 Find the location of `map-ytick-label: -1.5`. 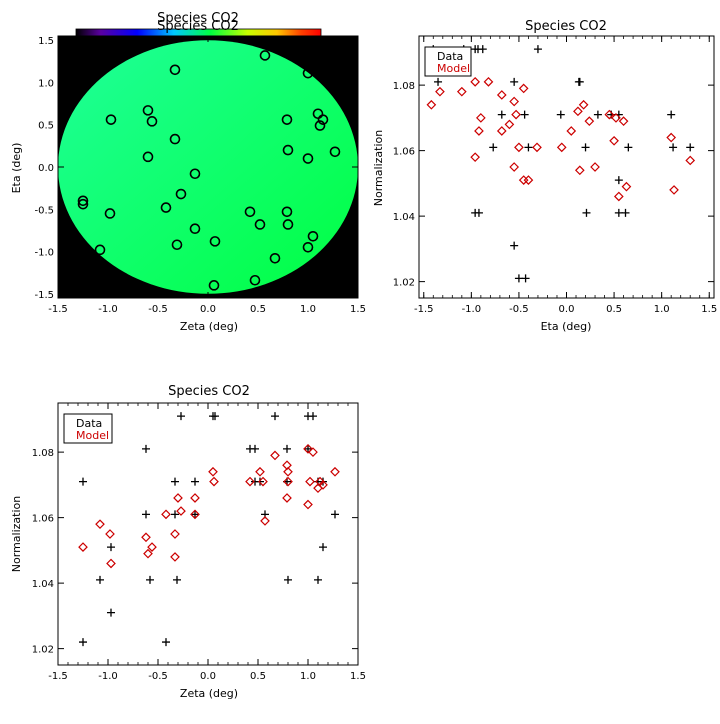

map-ytick-label: -1.5 is located at coordinates (44, 295).